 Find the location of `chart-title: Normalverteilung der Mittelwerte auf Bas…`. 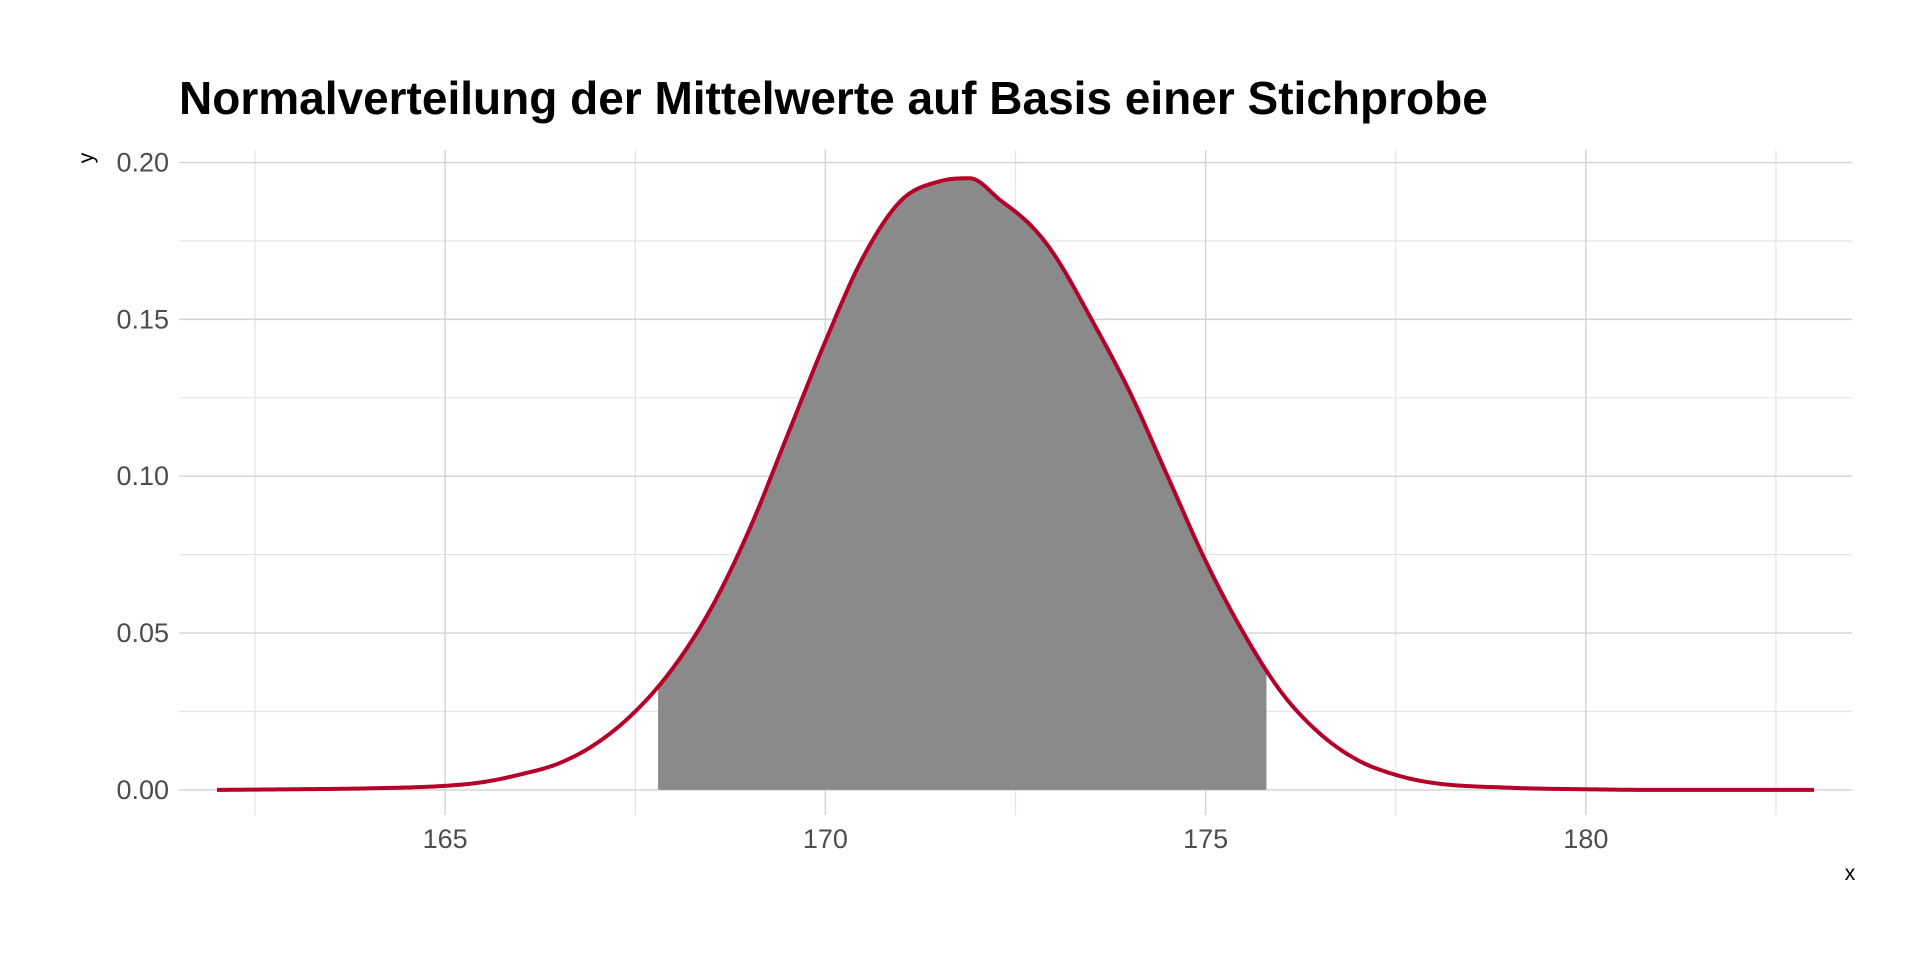

chart-title: Normalverteilung der Mittelwerte auf Bas… is located at coordinates (833, 98).